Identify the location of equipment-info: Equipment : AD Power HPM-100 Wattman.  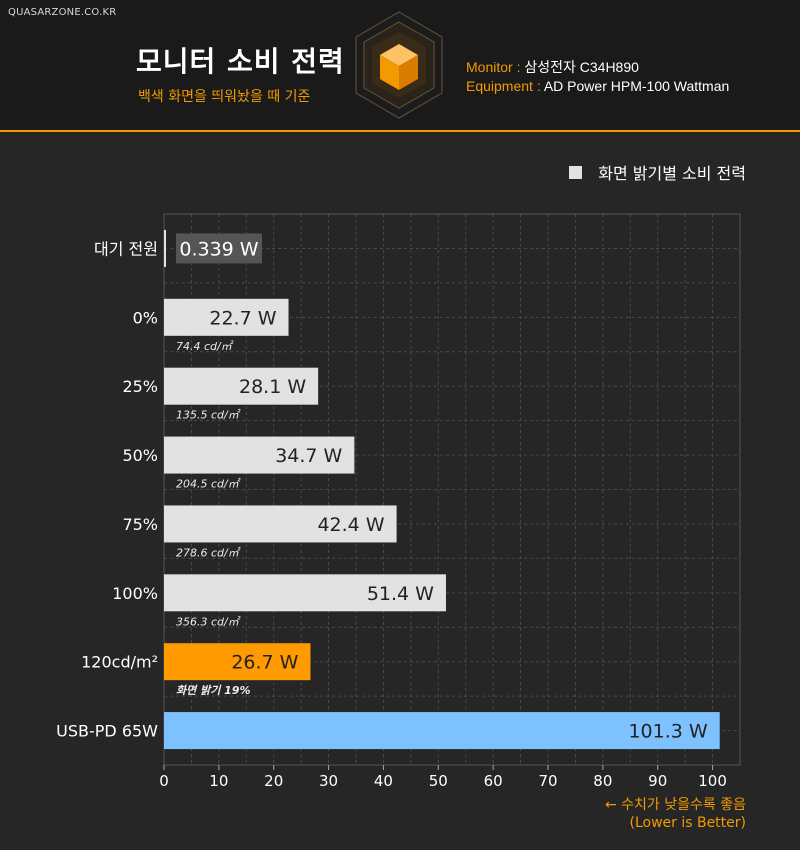
(597, 86).